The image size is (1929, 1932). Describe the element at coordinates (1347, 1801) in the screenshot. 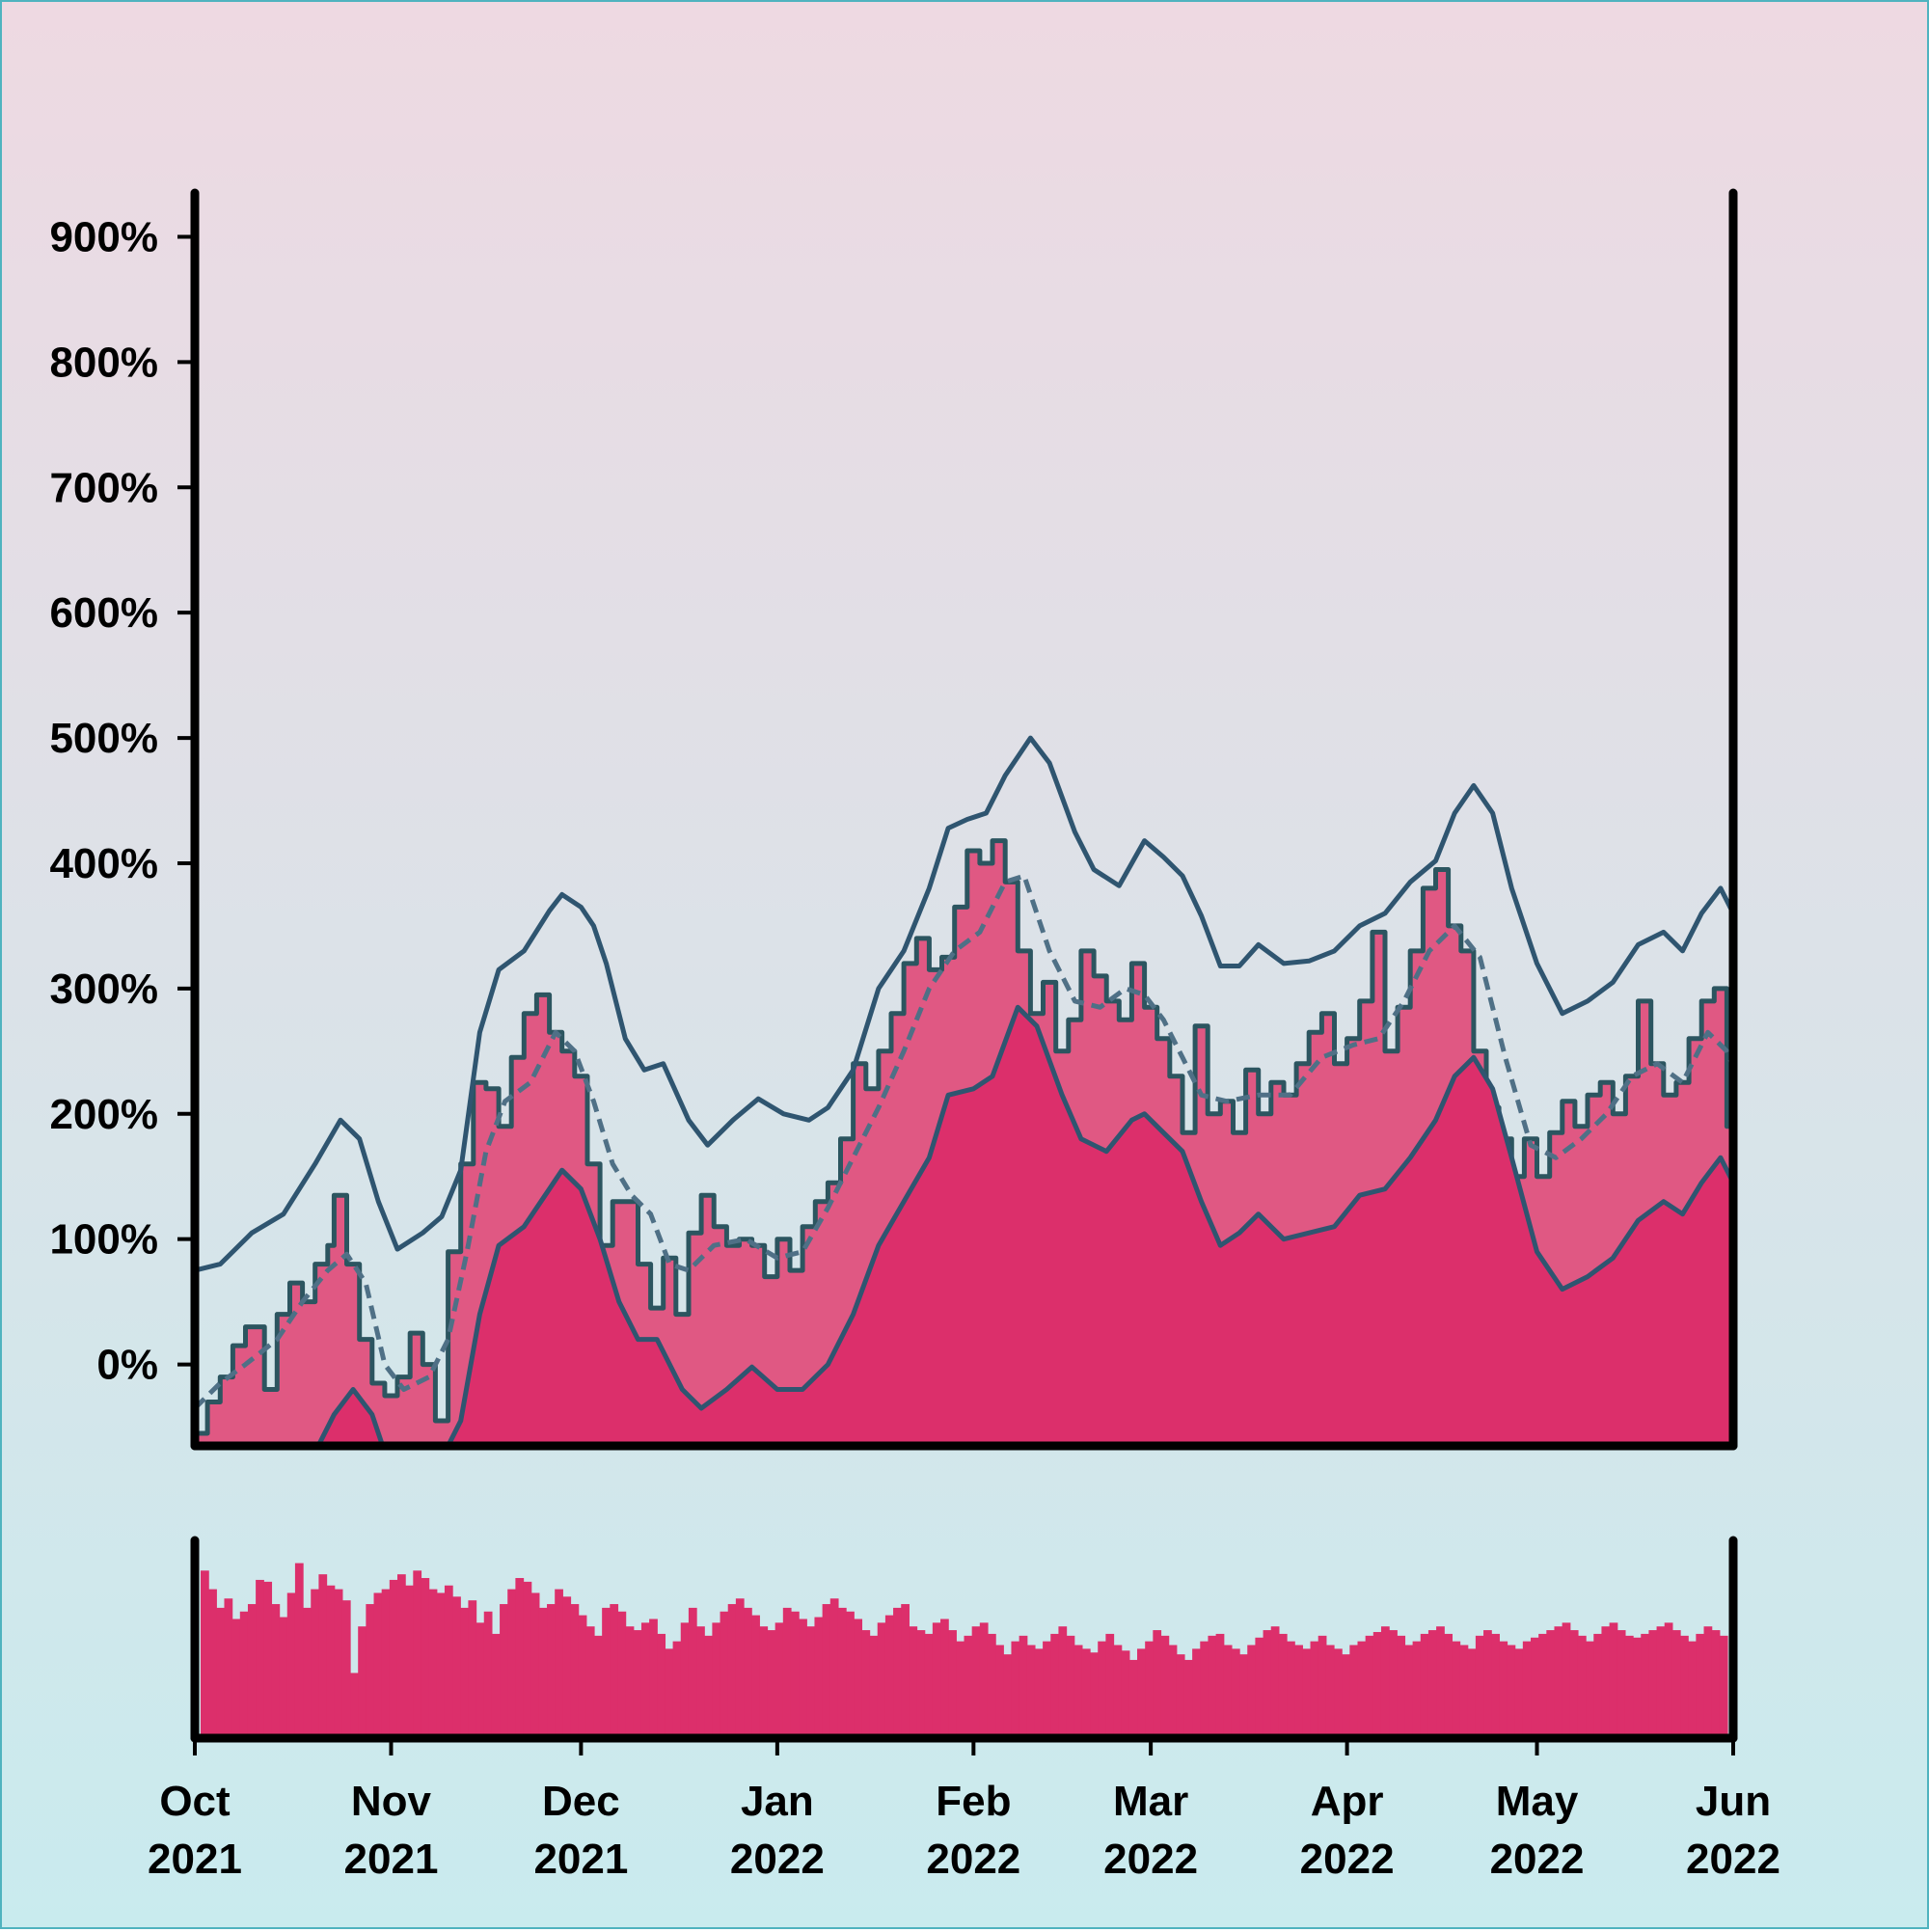

I see `x-tick-label-month: Apr` at that location.